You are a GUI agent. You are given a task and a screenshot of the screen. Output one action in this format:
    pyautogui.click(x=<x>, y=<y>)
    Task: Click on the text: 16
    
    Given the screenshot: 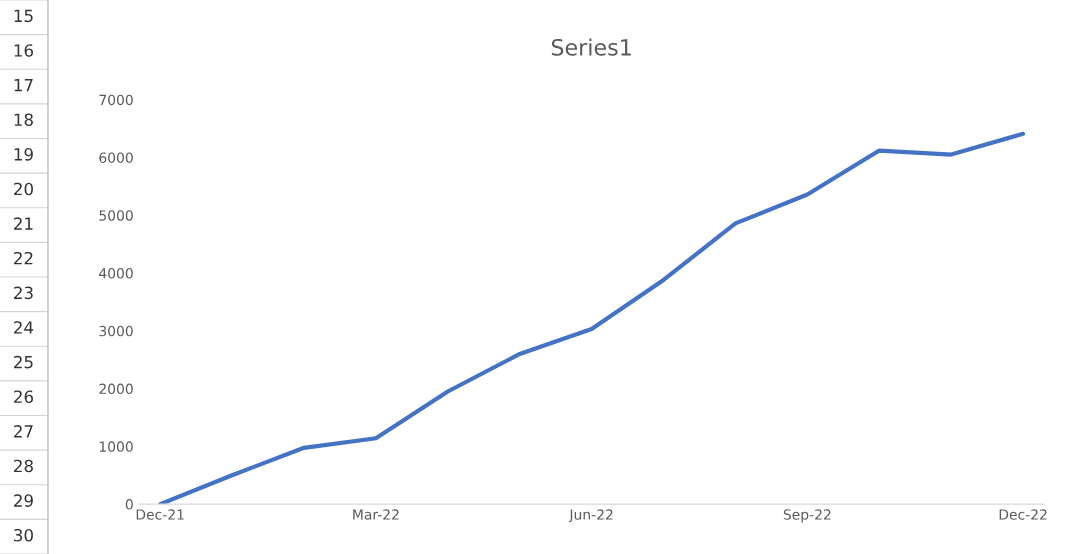 What is the action you would take?
    pyautogui.click(x=24, y=50)
    